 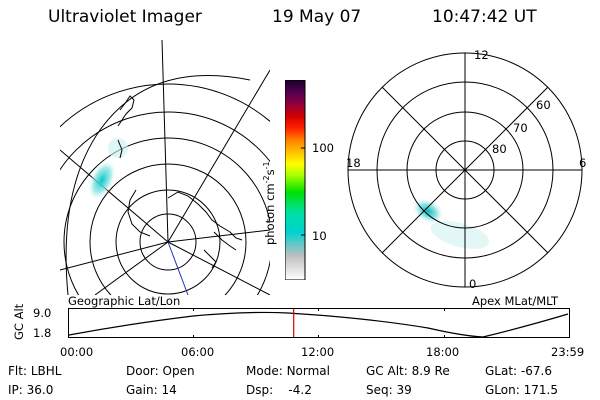 I want to click on time-label: 10:47:42 UT, so click(x=484, y=17).